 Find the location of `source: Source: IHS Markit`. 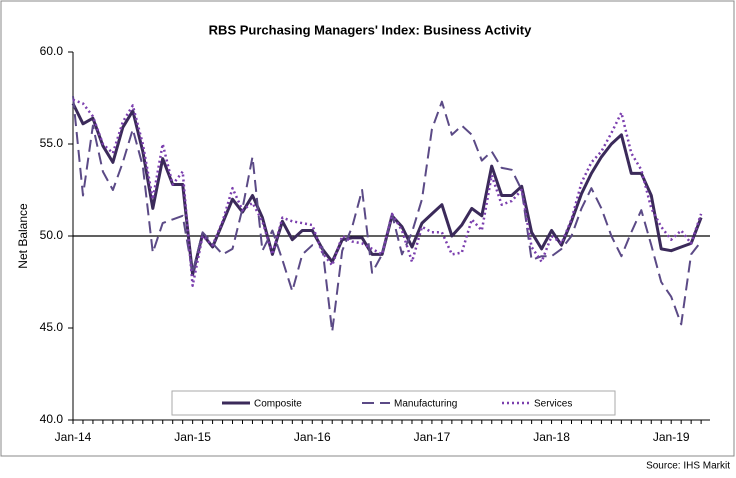

source: Source: IHS Markit is located at coordinates (688, 466).